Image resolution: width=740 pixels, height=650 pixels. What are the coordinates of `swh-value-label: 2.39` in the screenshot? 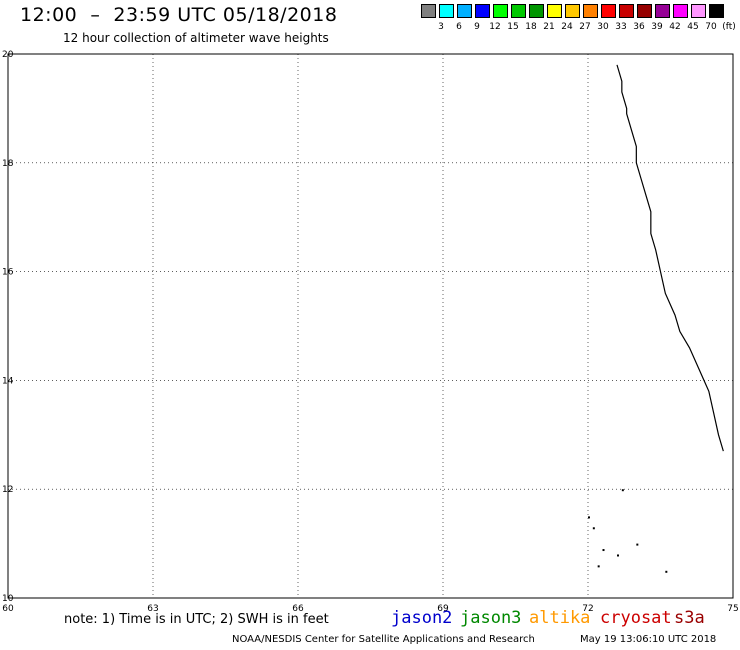 It's located at (5, 1).